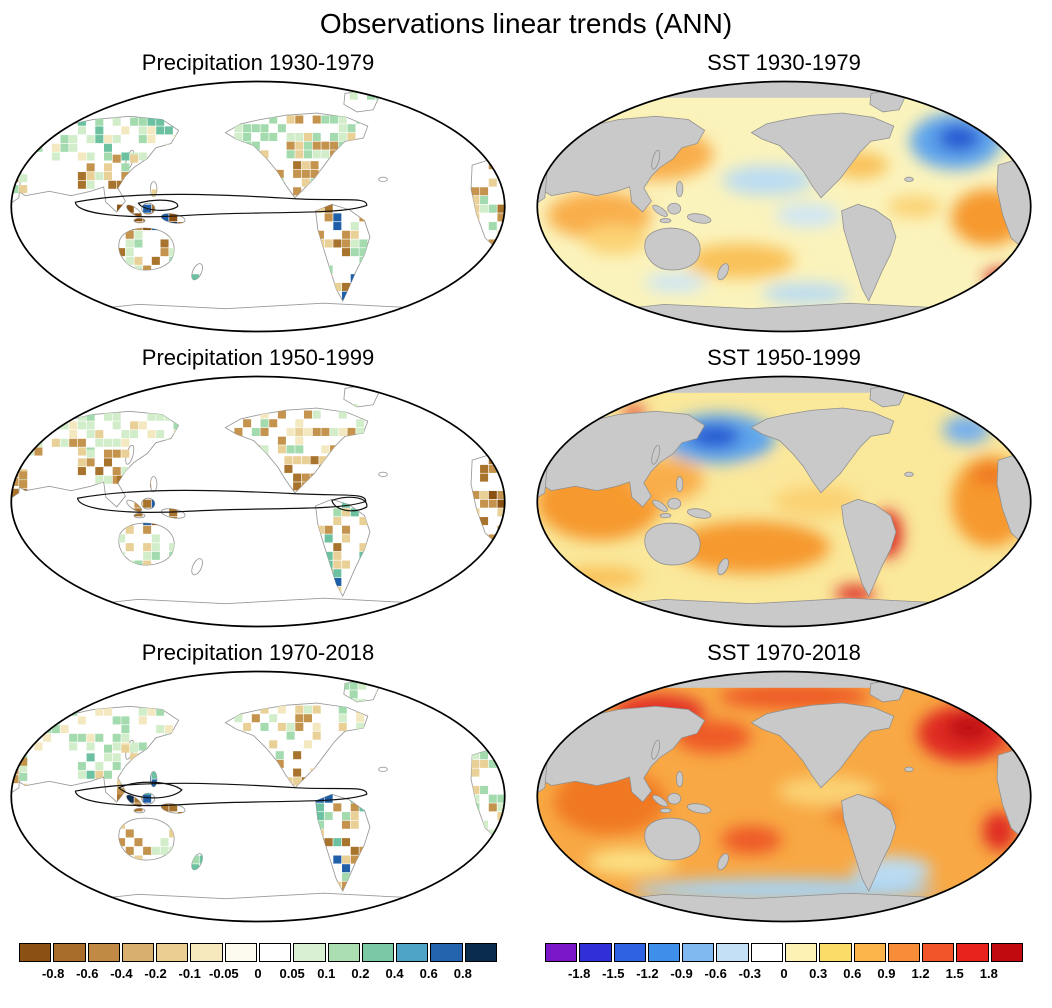 The image size is (1052, 1008). Describe the element at coordinates (784, 501) in the screenshot. I see `map-sst-1950-1999` at that location.